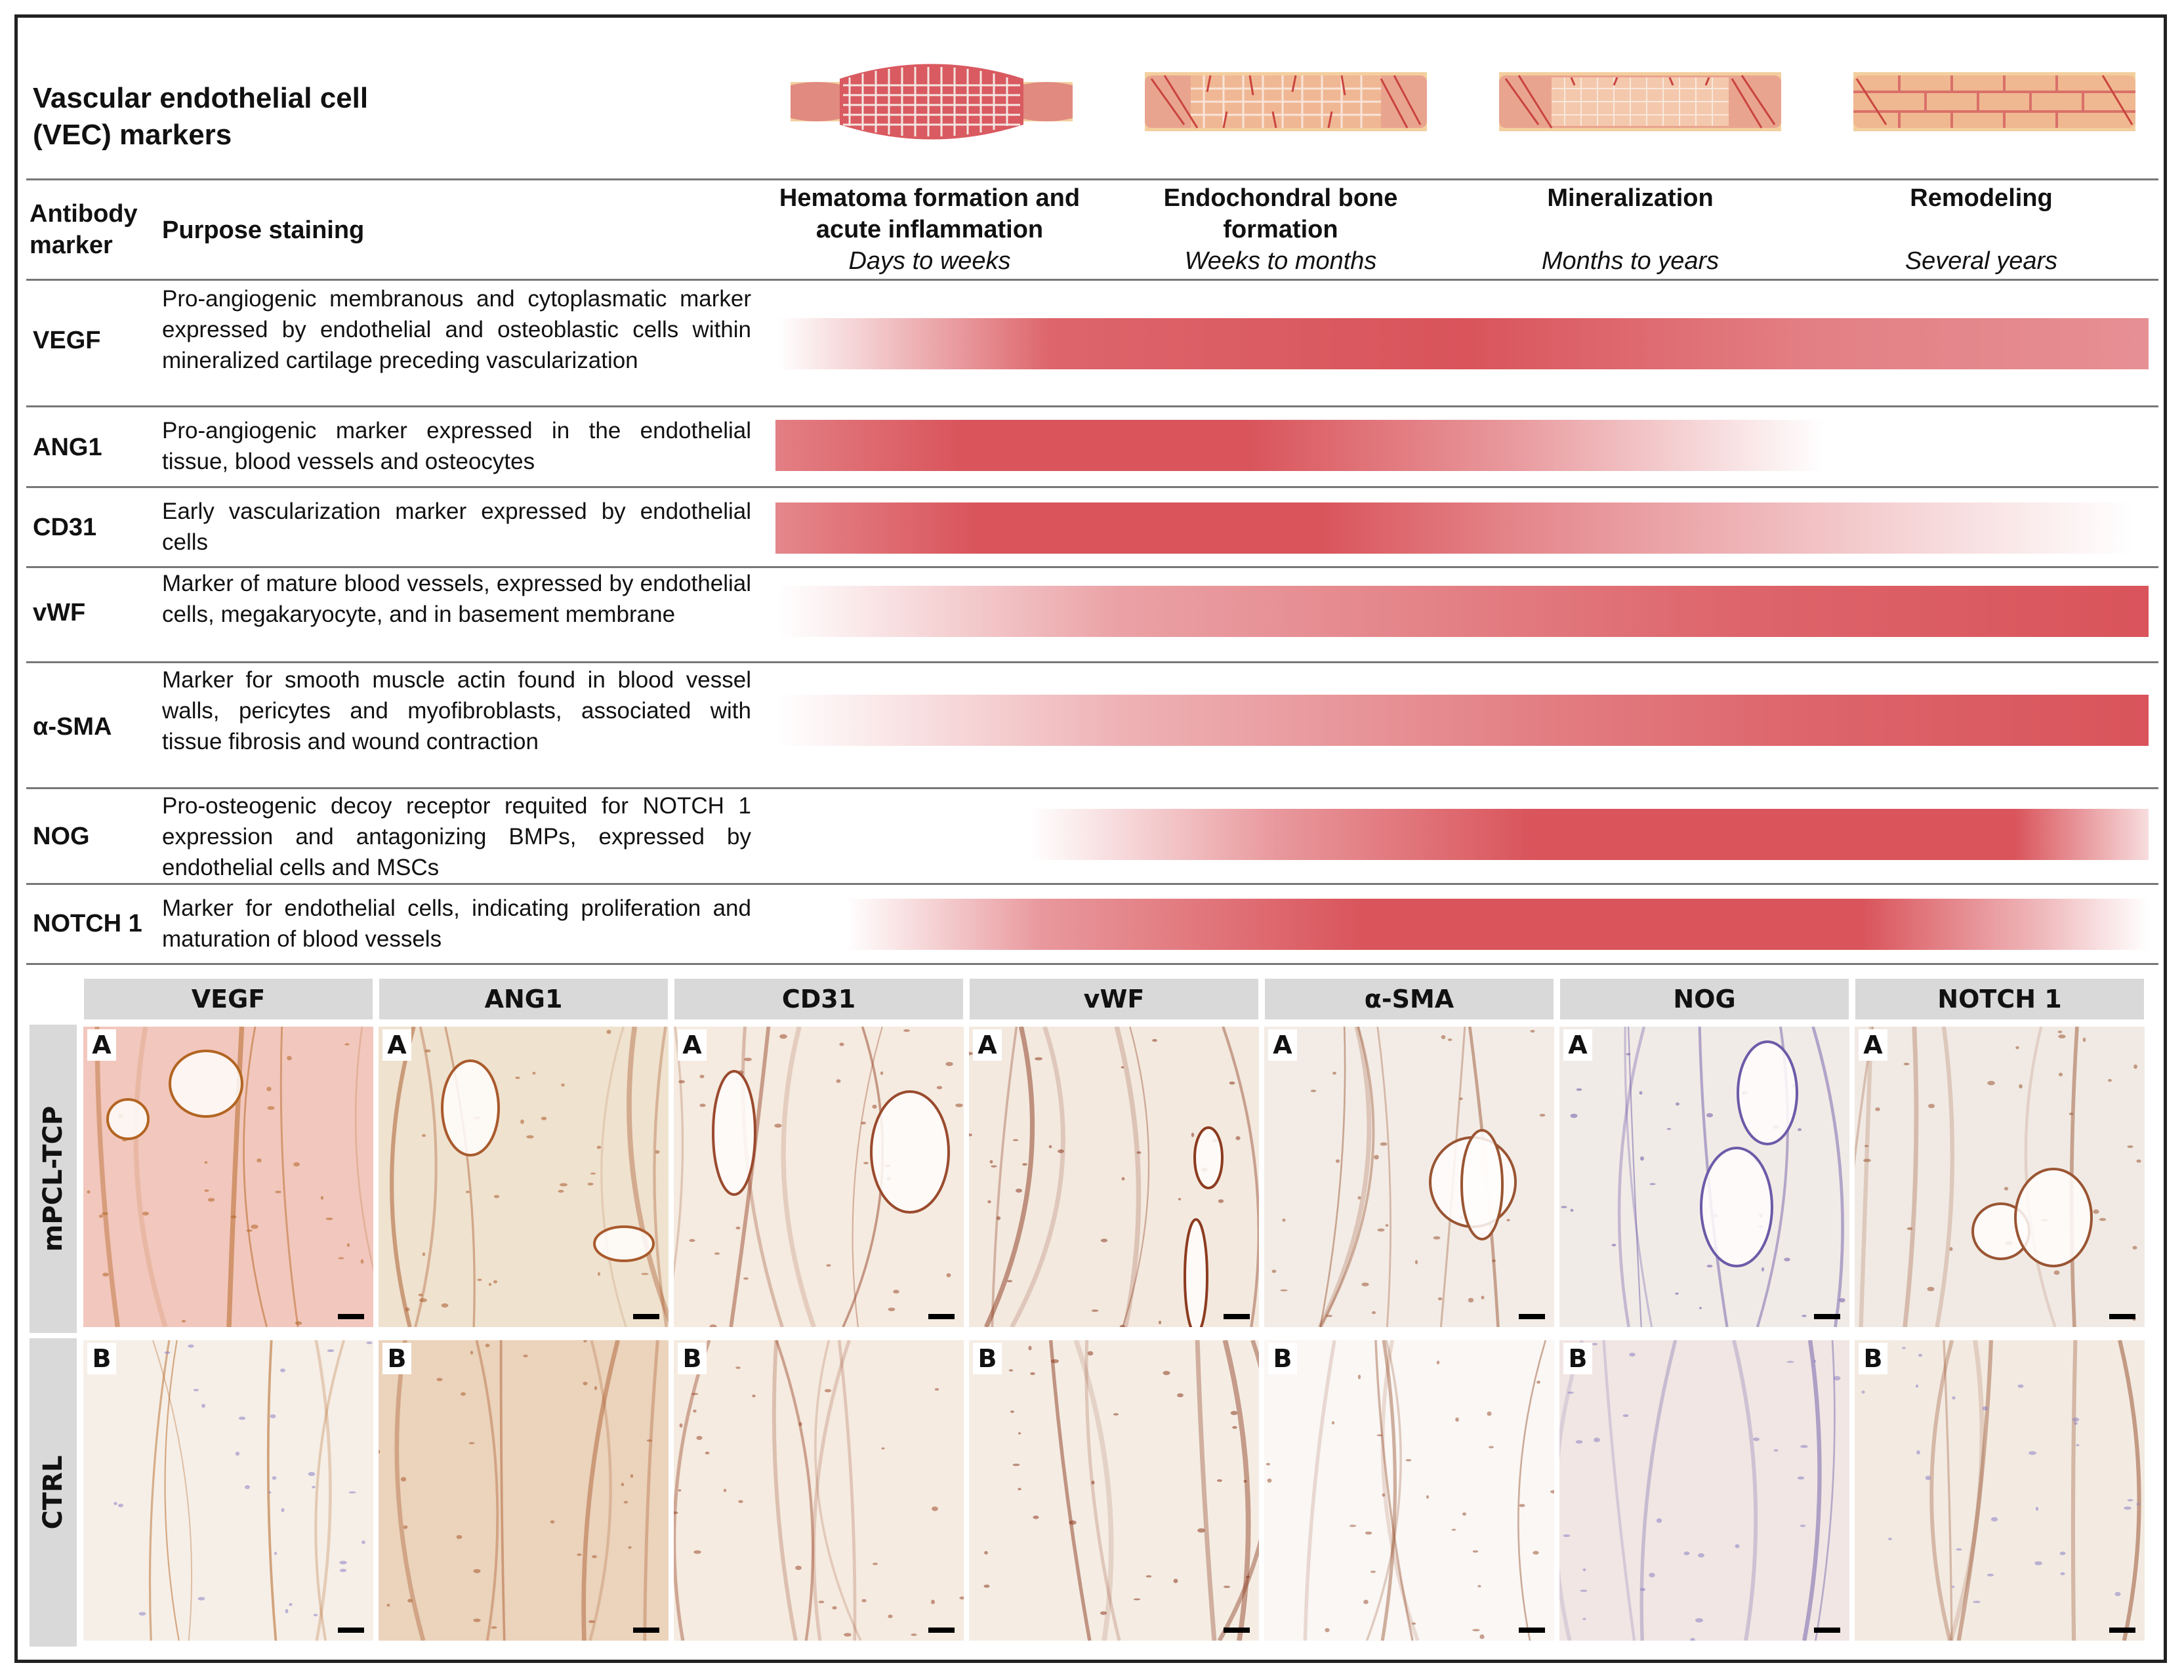 Image resolution: width=2184 pixels, height=1680 pixels. What do you see at coordinates (1994, 101) in the screenshot?
I see `remodeling-tissue-illustration` at bounding box center [1994, 101].